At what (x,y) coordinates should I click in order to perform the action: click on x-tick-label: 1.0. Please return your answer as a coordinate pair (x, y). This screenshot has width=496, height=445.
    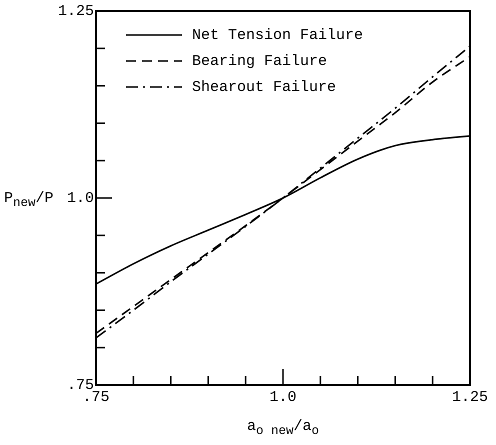
    Looking at the image, I should click on (283, 397).